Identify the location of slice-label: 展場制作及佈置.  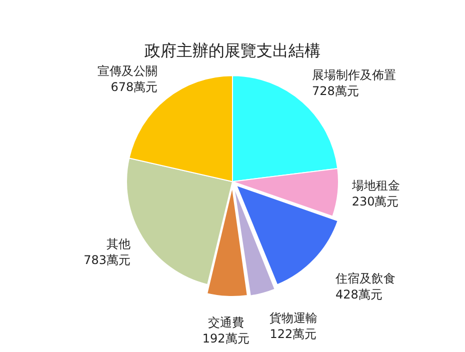
(354, 75).